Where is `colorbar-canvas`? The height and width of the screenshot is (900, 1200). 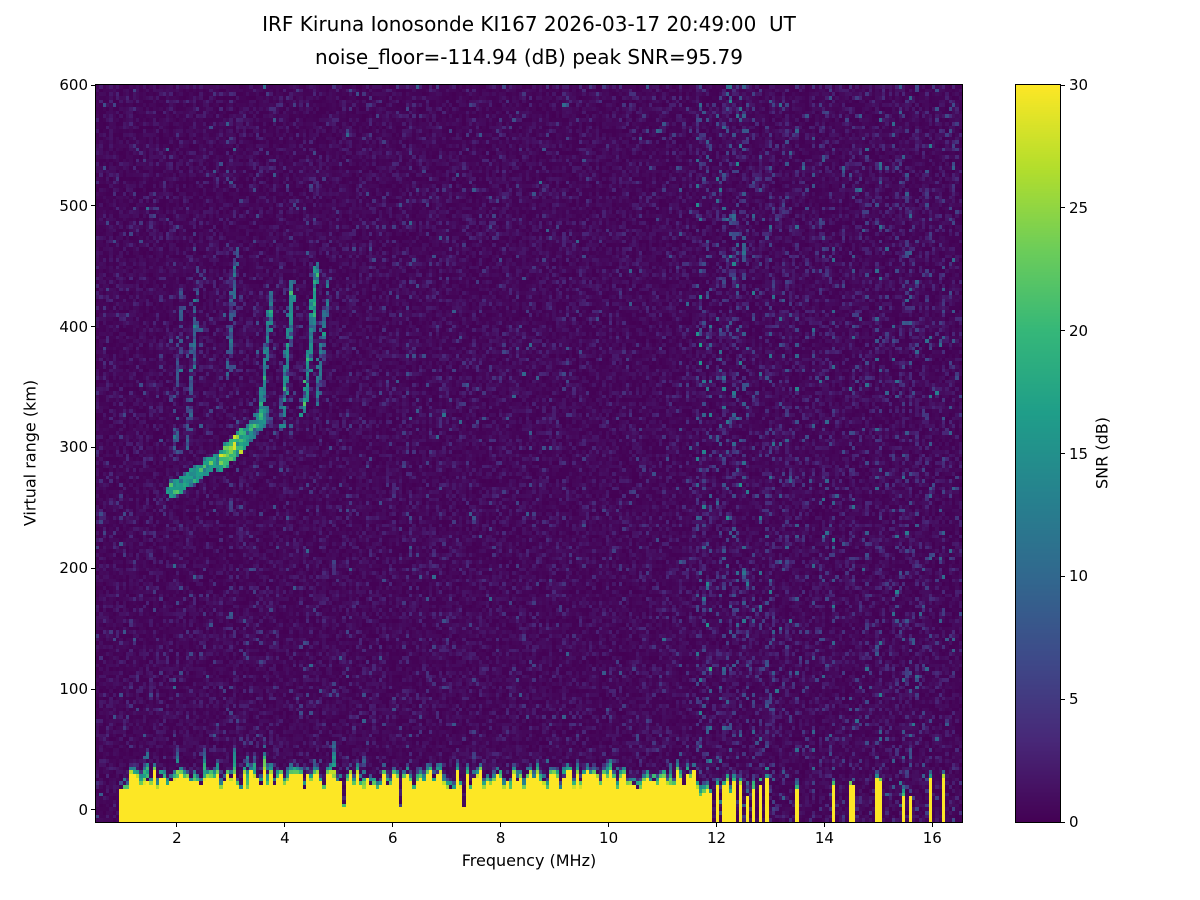 colorbar-canvas is located at coordinates (1038, 453).